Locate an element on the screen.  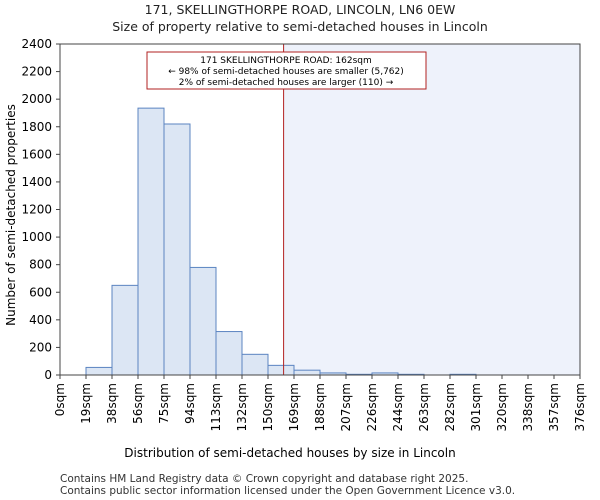
x-tick-label: 244sqm is located at coordinates (398, 407).